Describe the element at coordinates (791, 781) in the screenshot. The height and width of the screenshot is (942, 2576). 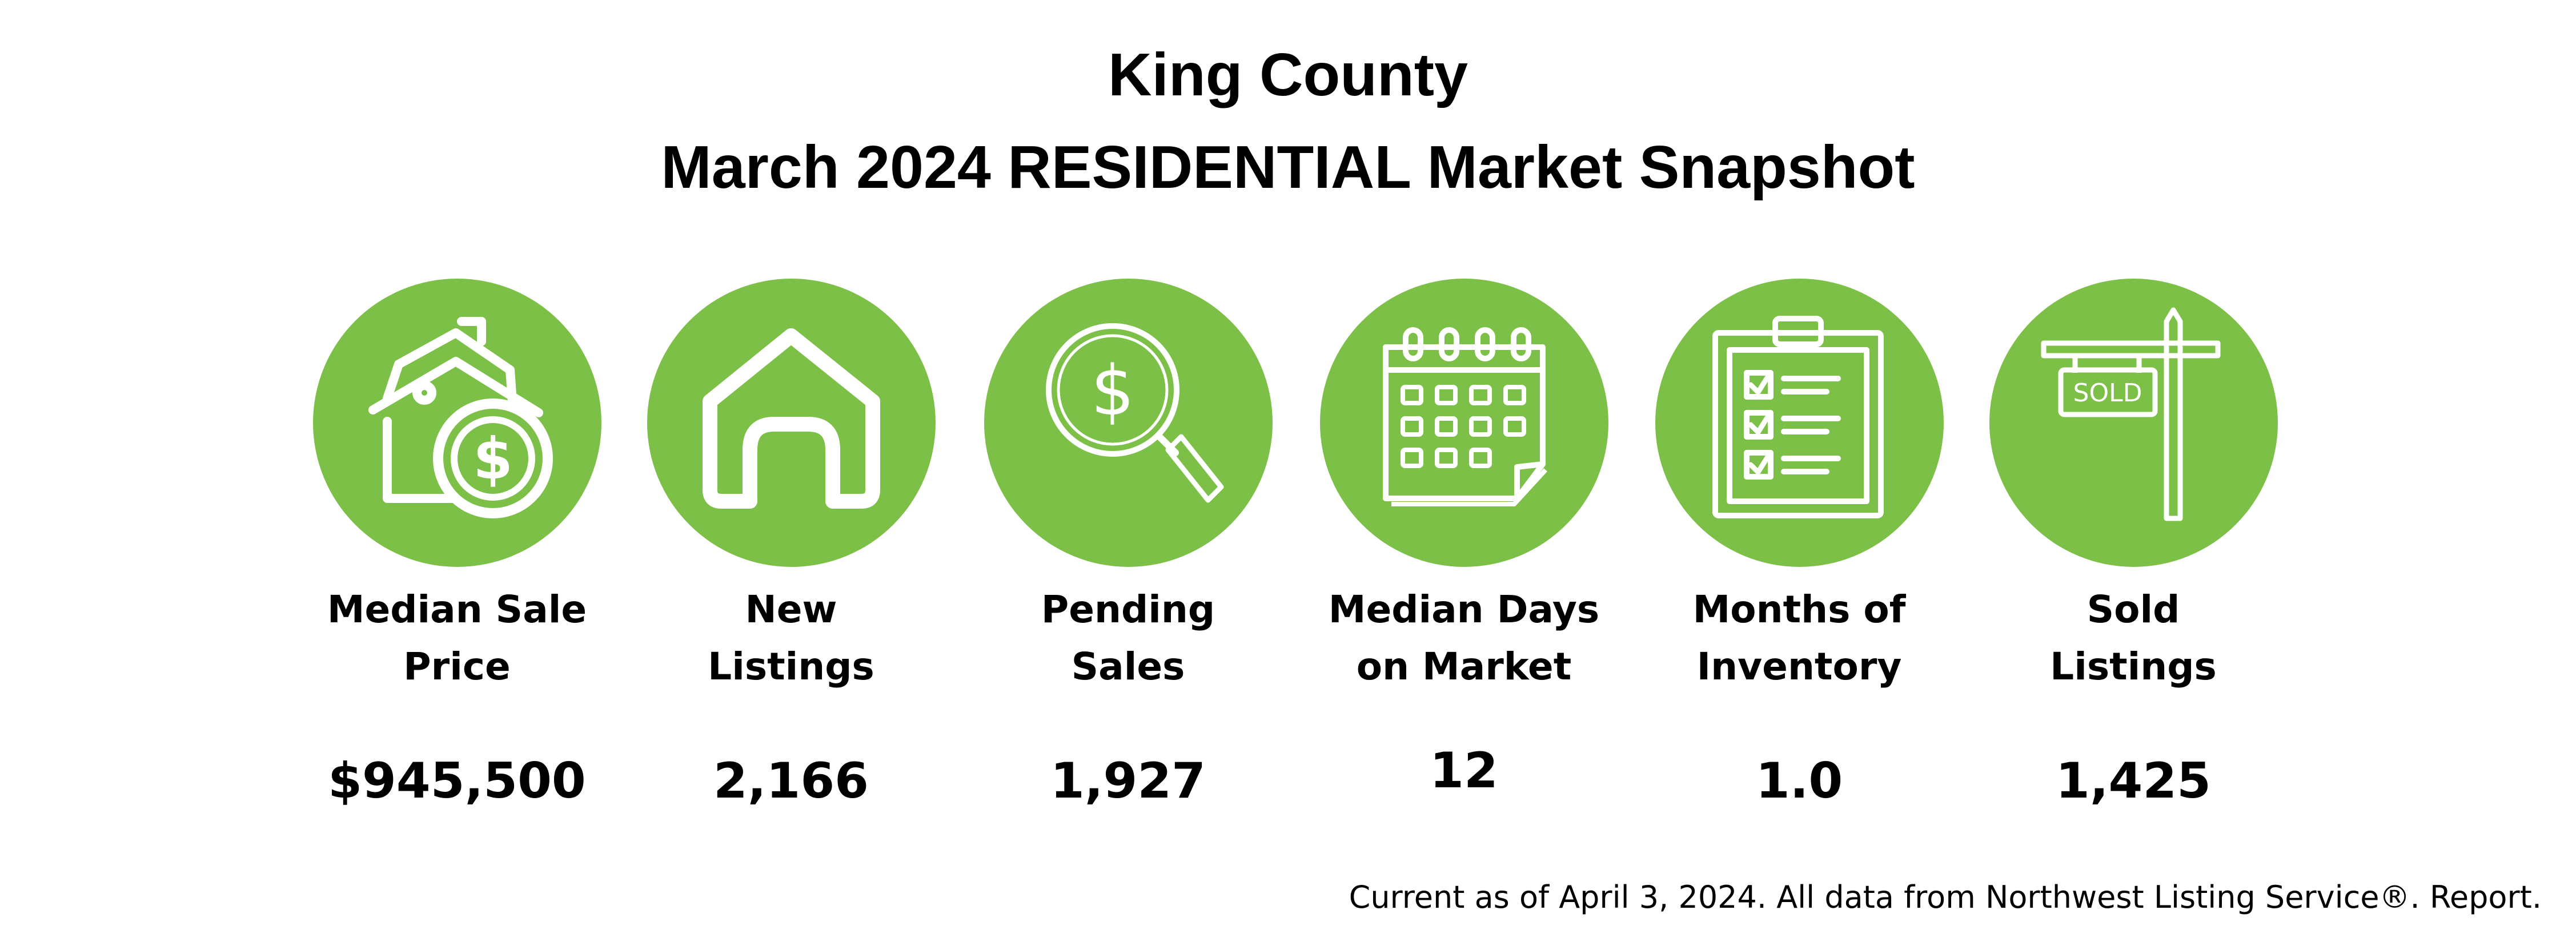
I see `metric-value: 2,166` at that location.